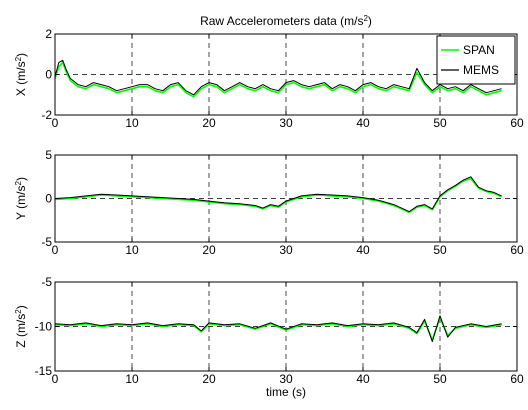  I want to click on y-axis-label: X (m/s2), so click(21, 74).